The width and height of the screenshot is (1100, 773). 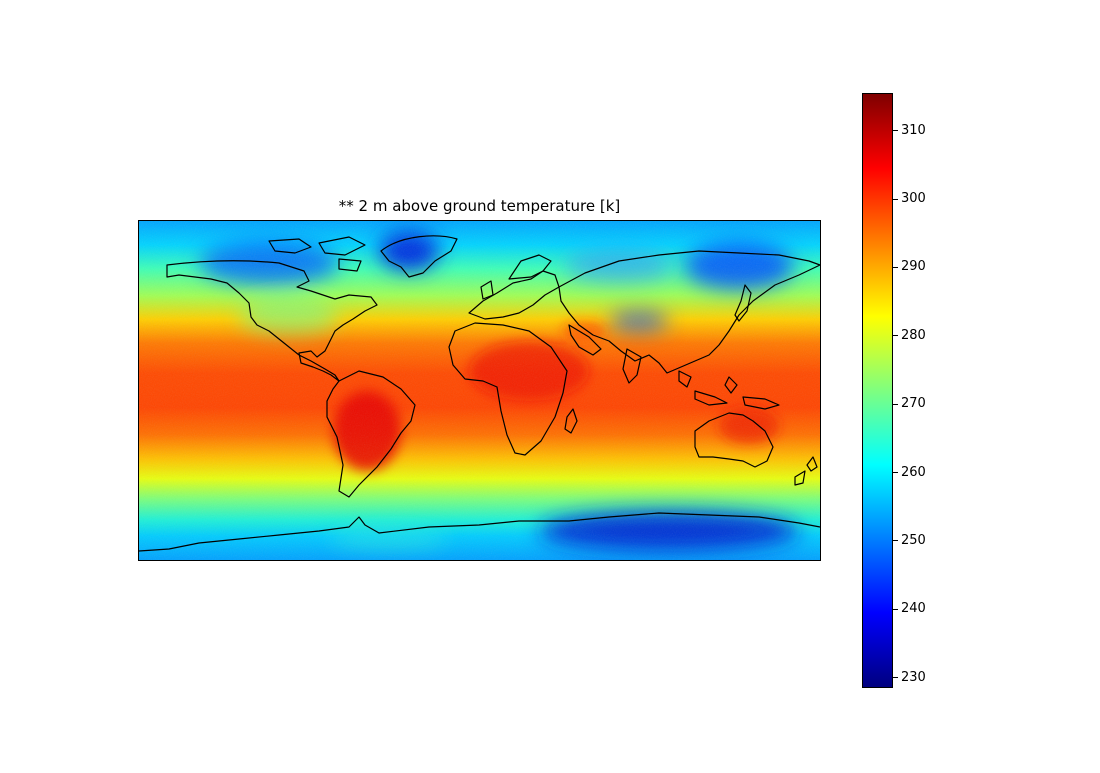 What do you see at coordinates (530, 267) in the screenshot?
I see `scandinavia-coastline` at bounding box center [530, 267].